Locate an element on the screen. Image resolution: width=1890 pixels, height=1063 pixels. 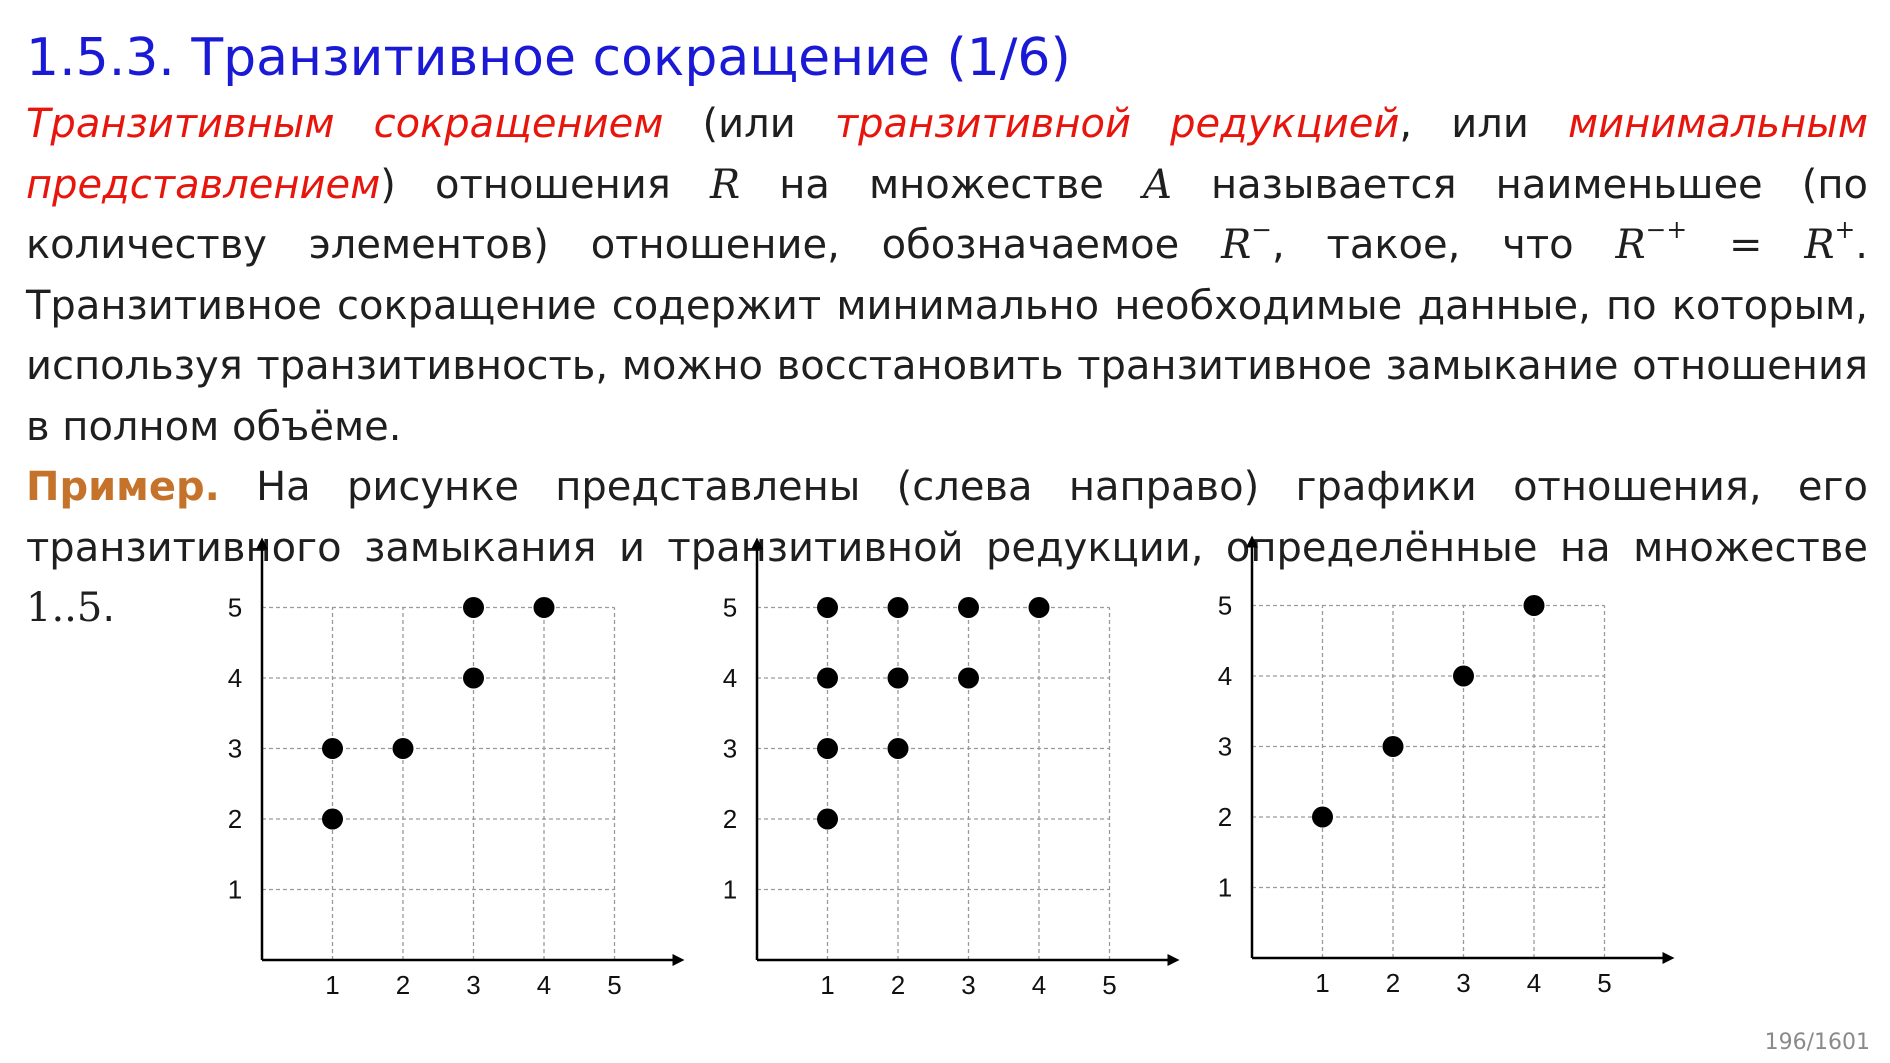
math-set: 1..5 is located at coordinates (64, 608).